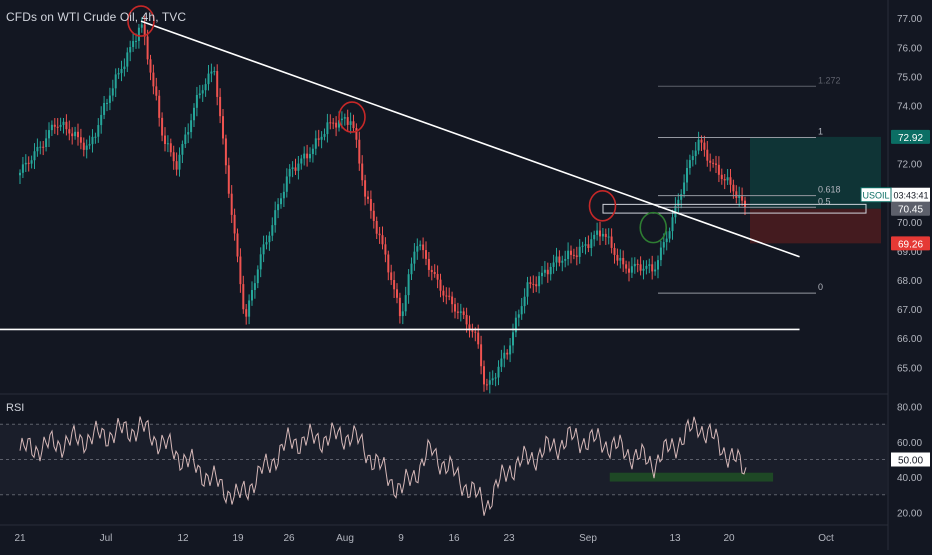 The image size is (932, 555). I want to click on symbol-label: USOIL, so click(875, 196).